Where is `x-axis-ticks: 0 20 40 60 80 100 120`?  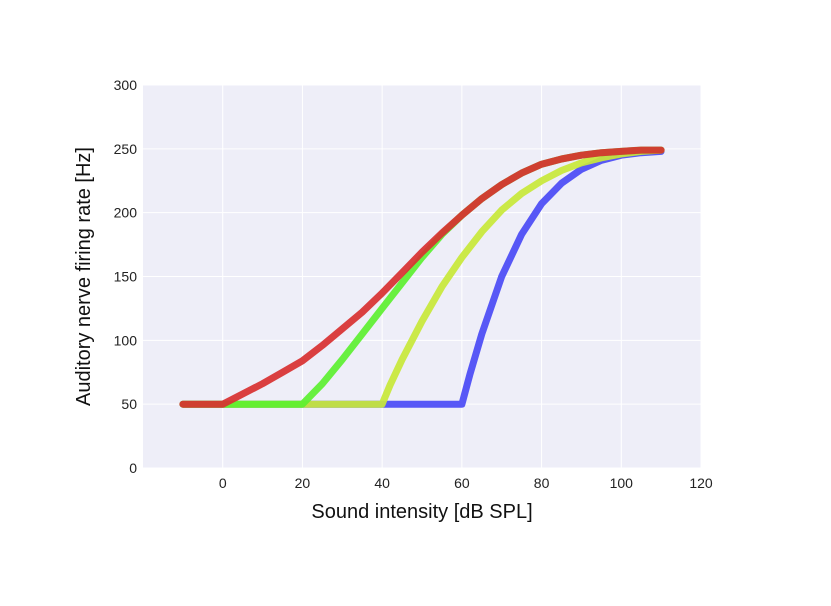 x-axis-ticks: 0 20 40 60 80 100 120 is located at coordinates (466, 483).